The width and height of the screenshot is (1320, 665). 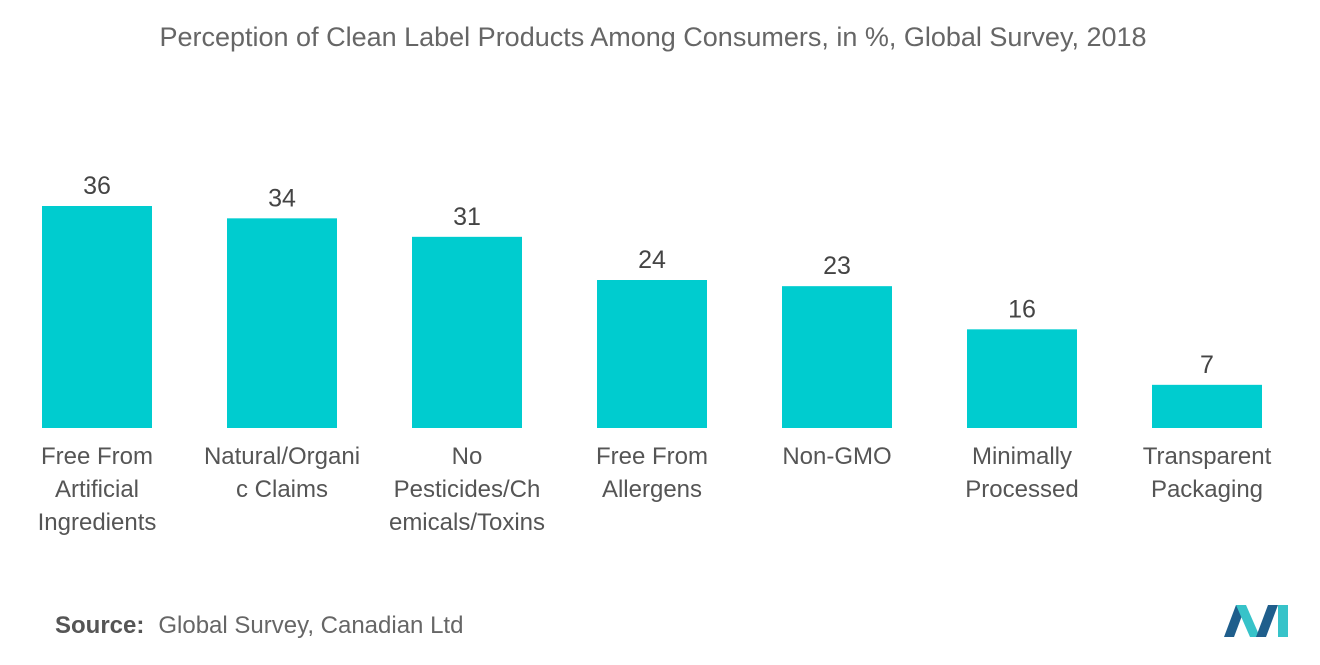 I want to click on category-label-3: No Pesticides/Ch emicals/Toxins, so click(x=467, y=489).